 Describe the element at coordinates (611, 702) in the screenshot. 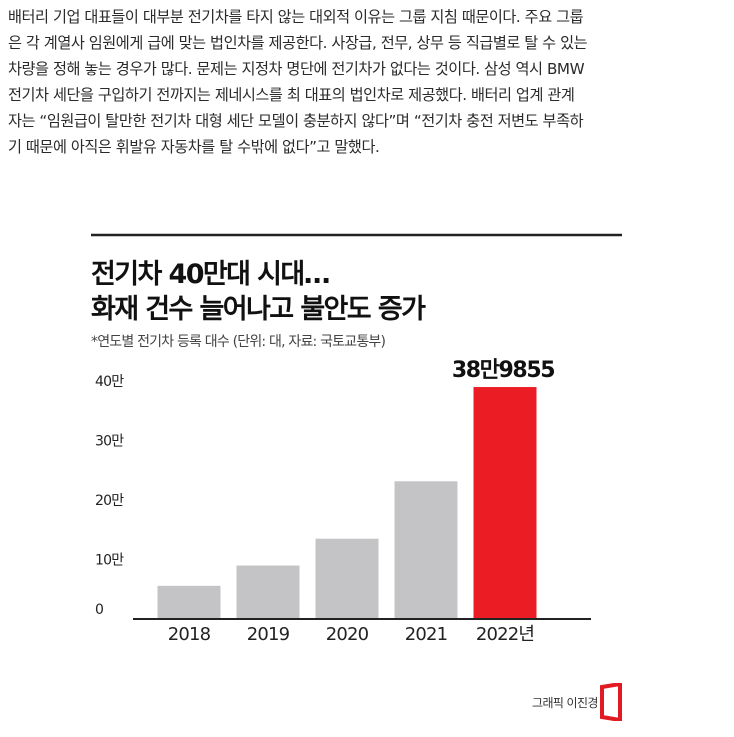

I see `publisher-logo-icon` at that location.